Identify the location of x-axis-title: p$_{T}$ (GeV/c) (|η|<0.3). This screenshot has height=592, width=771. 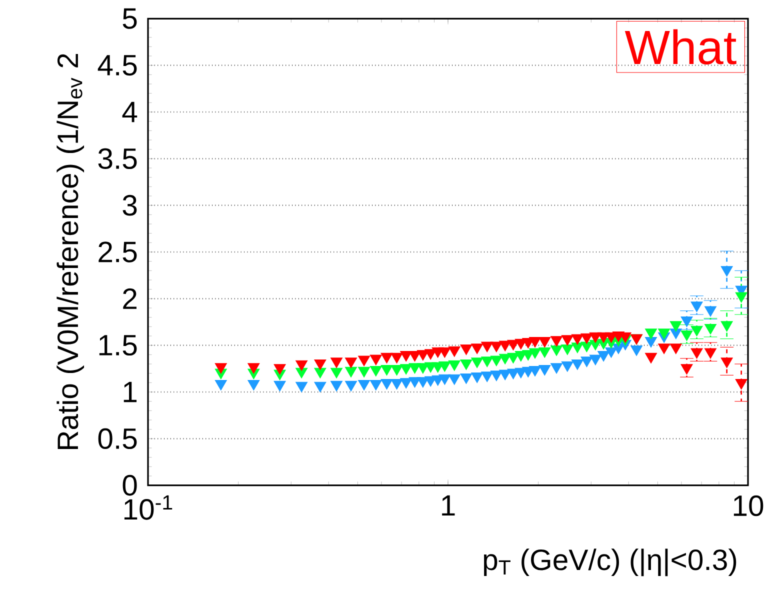
(610, 562).